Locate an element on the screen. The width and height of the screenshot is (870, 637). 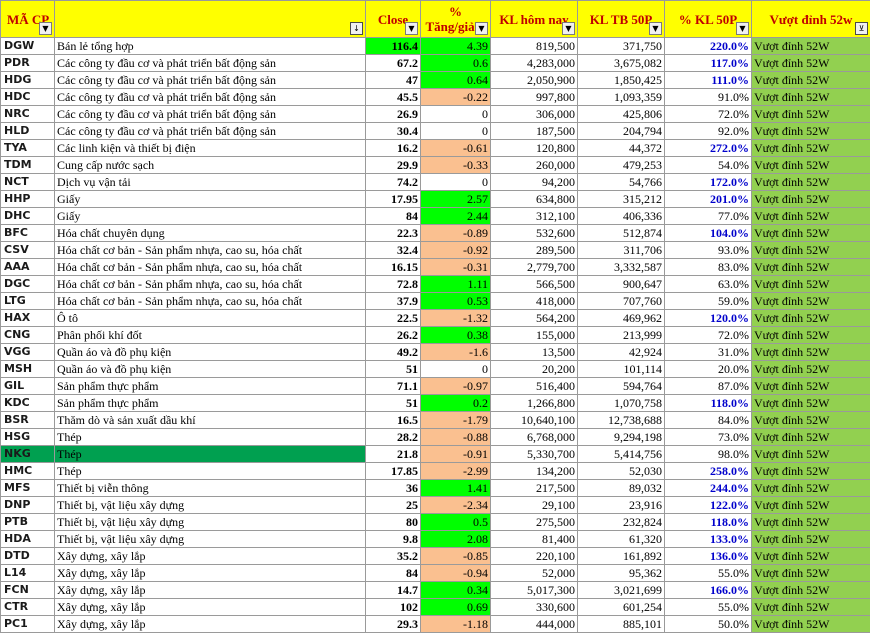
cell-pct-change: 0.5 is located at coordinates (455, 522).